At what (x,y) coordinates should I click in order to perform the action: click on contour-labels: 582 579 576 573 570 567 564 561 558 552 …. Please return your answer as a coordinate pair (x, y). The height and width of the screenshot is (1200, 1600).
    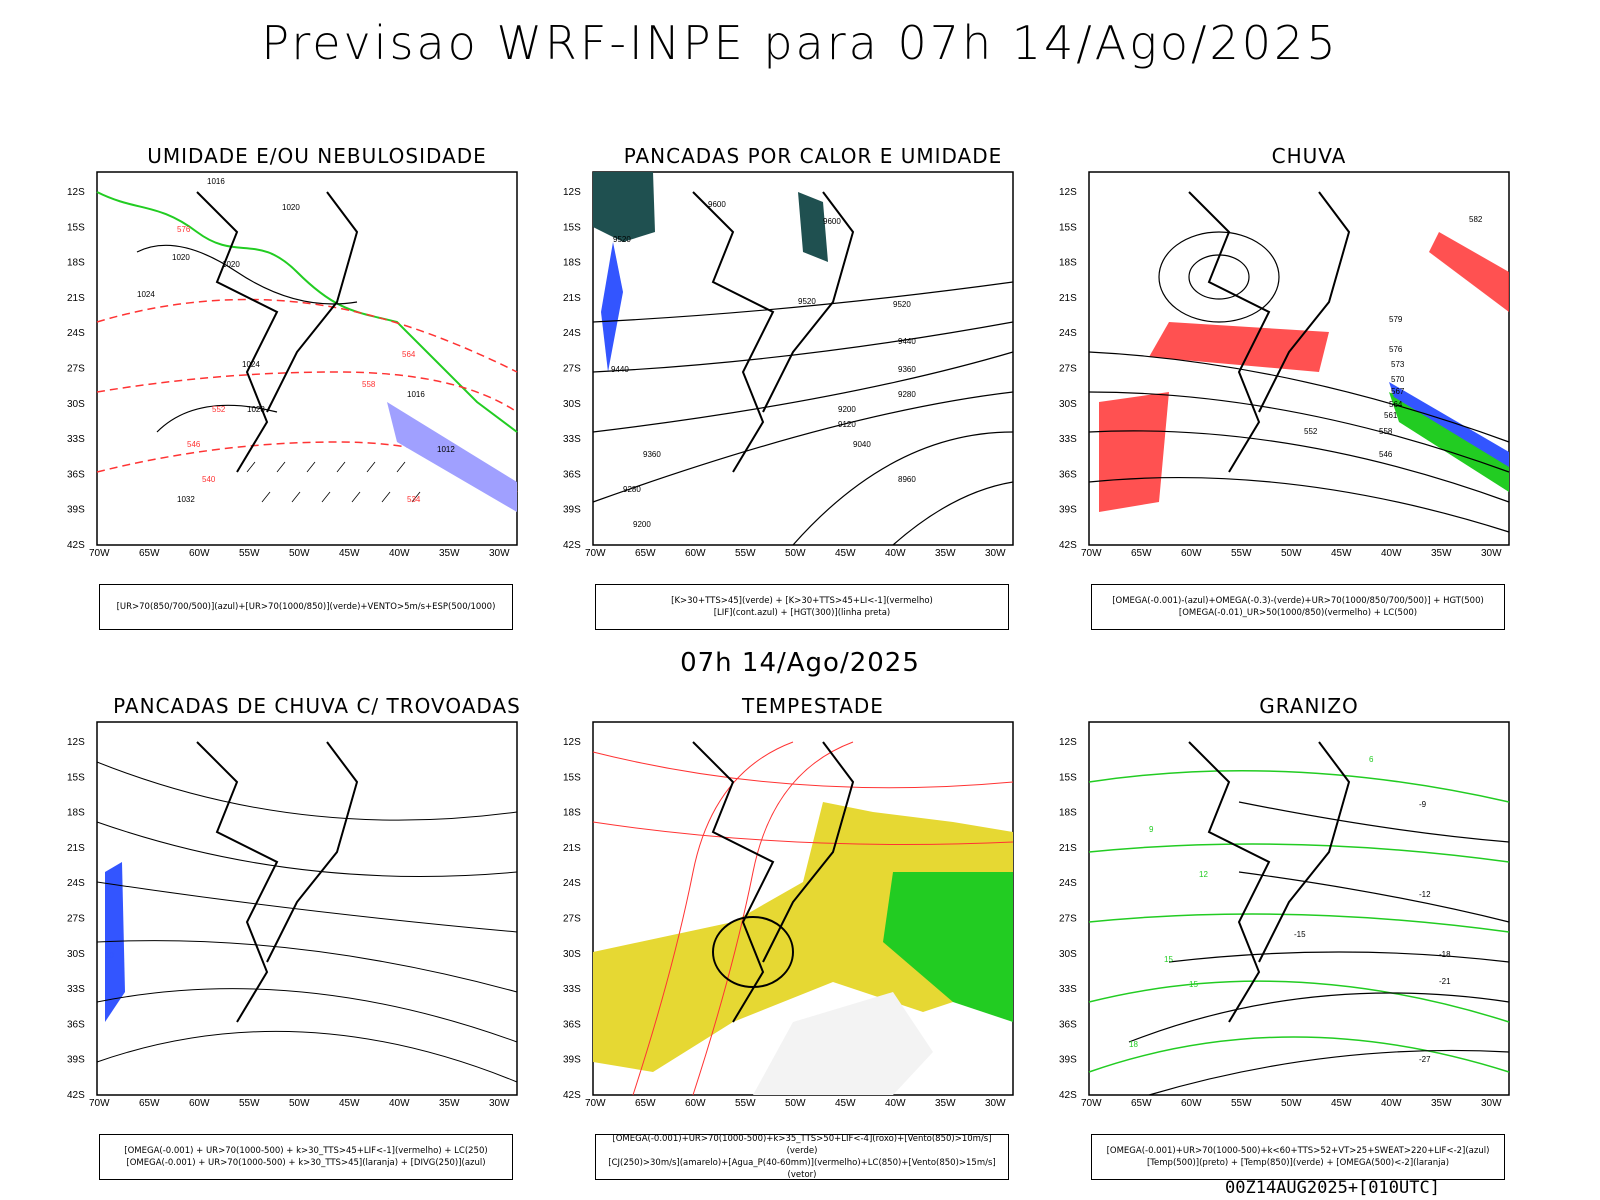
    Looking at the image, I should click on (1393, 337).